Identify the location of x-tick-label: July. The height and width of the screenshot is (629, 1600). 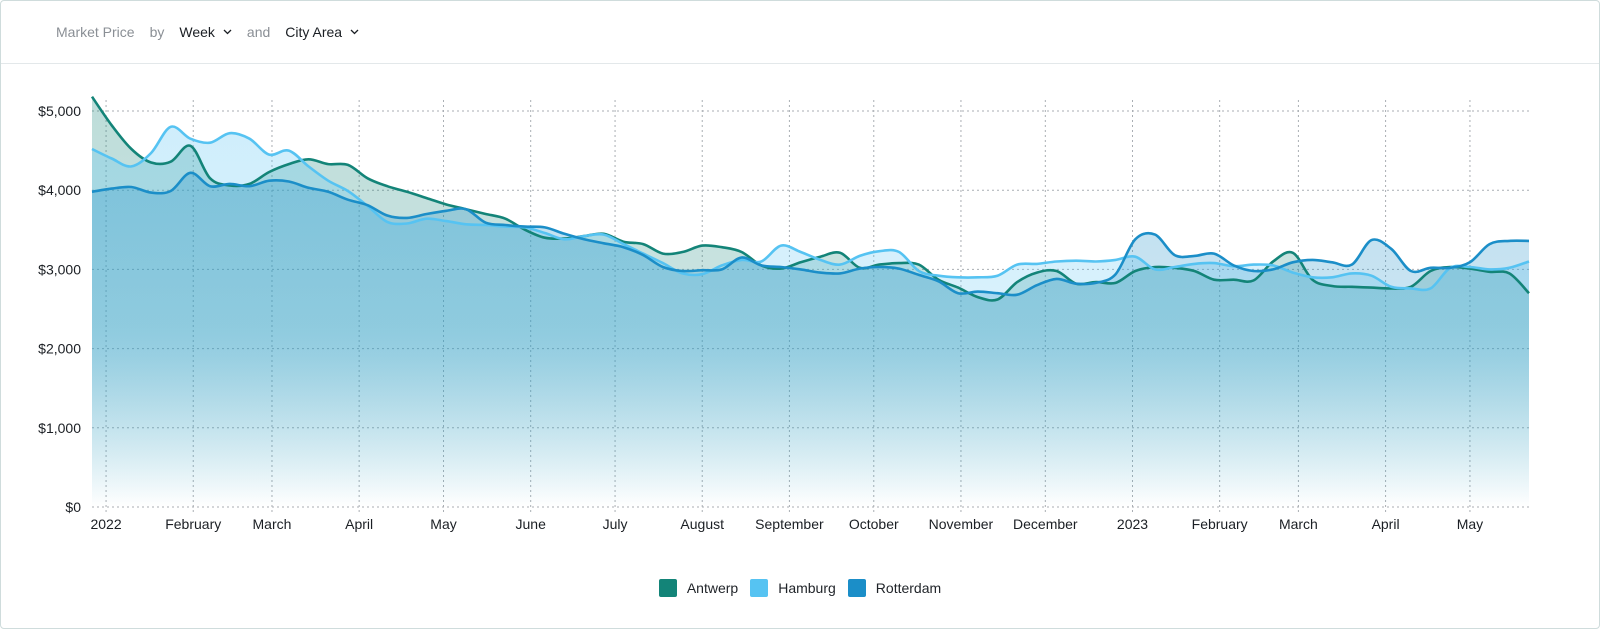
(615, 524).